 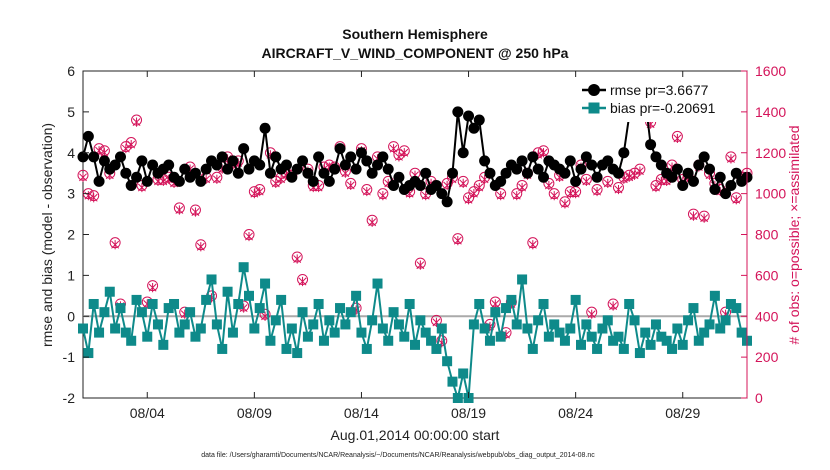 What do you see at coordinates (659, 90) in the screenshot?
I see `legend-rmse-label: rmse pr=3.6677` at bounding box center [659, 90].